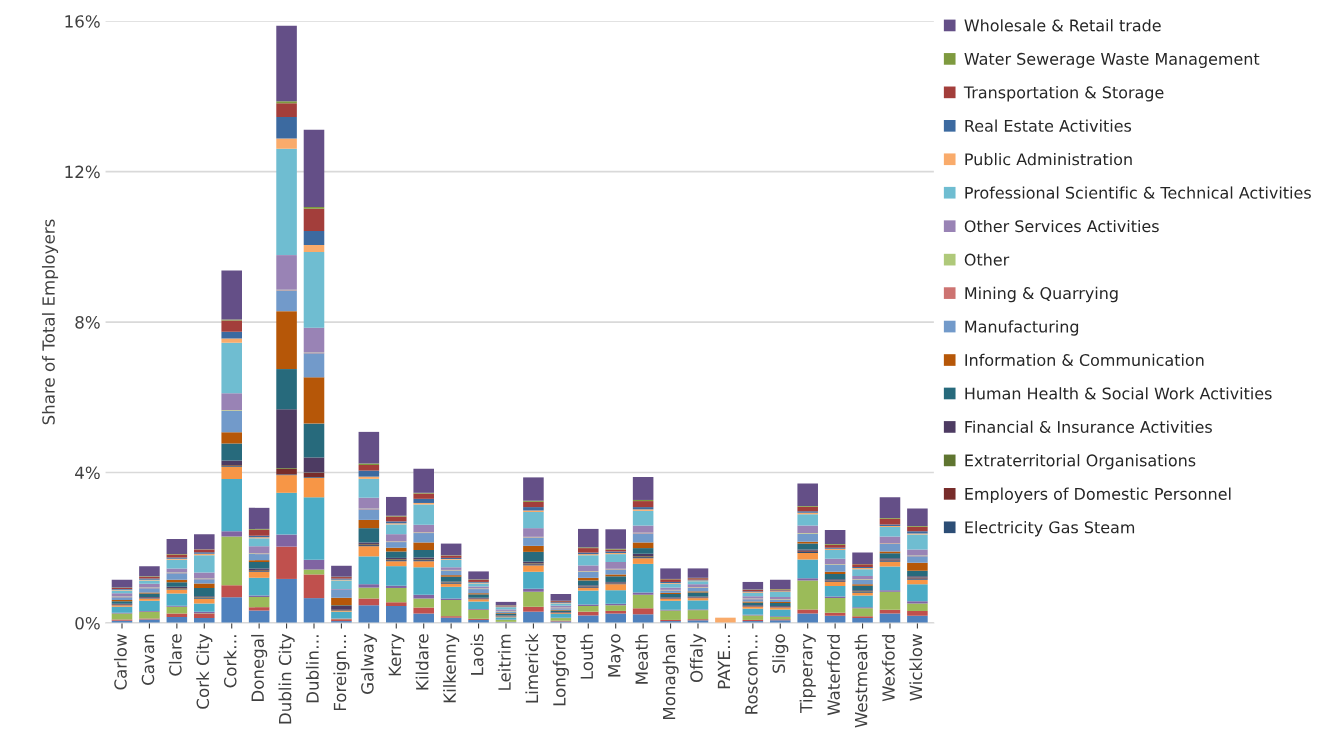  I want to click on legend-label: Electricity Gas Steam, so click(1050, 529).